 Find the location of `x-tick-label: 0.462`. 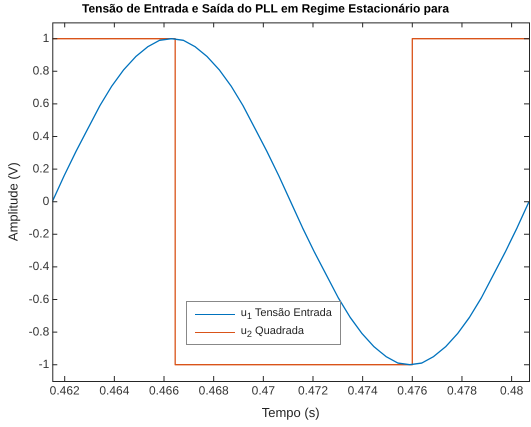

x-tick-label: 0.462 is located at coordinates (65, 391).